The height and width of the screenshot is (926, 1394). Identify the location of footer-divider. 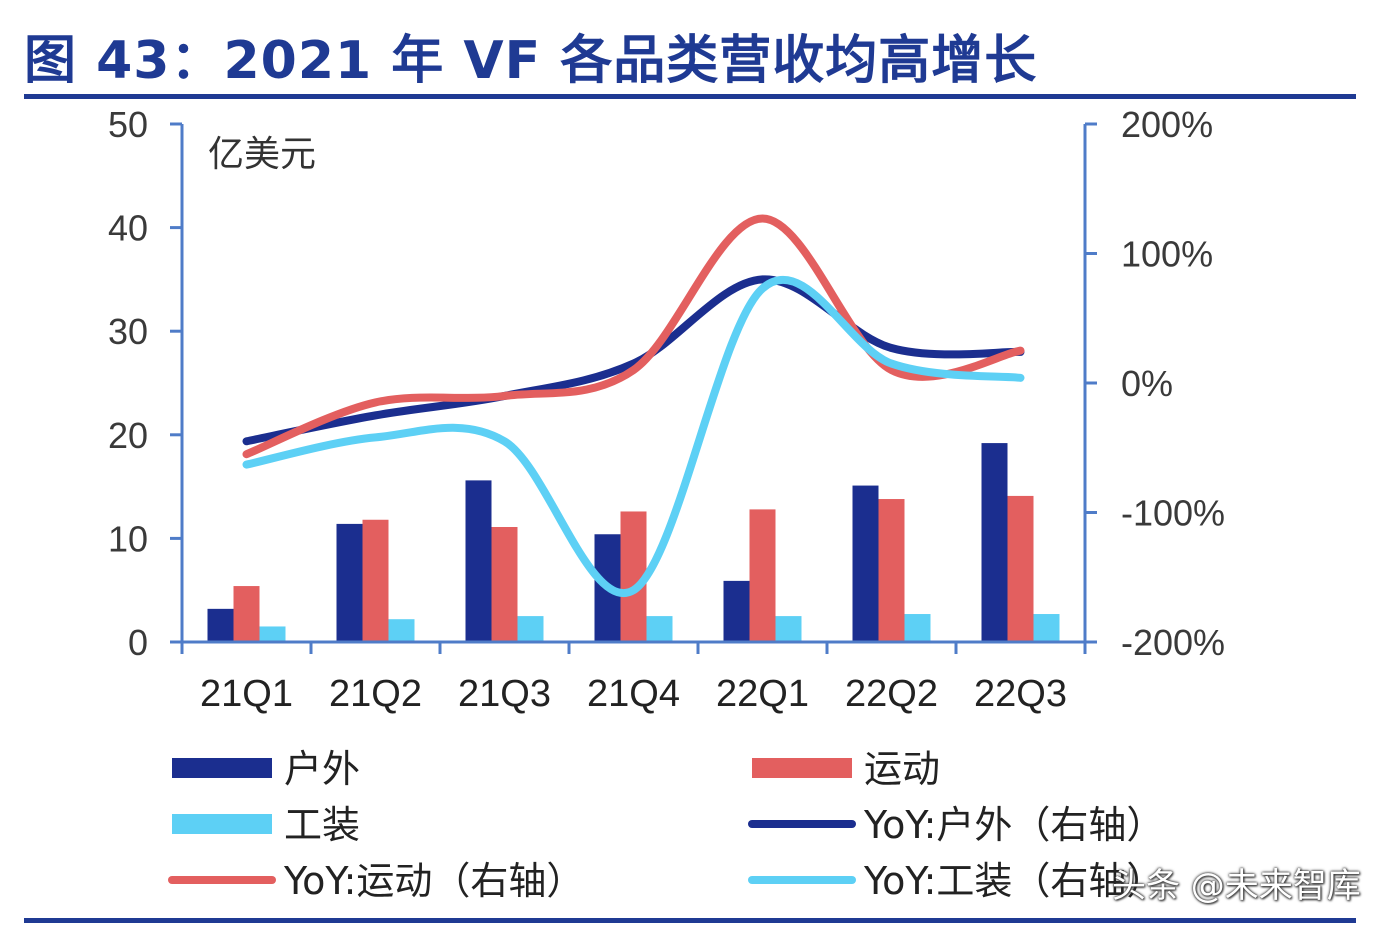
(690, 920).